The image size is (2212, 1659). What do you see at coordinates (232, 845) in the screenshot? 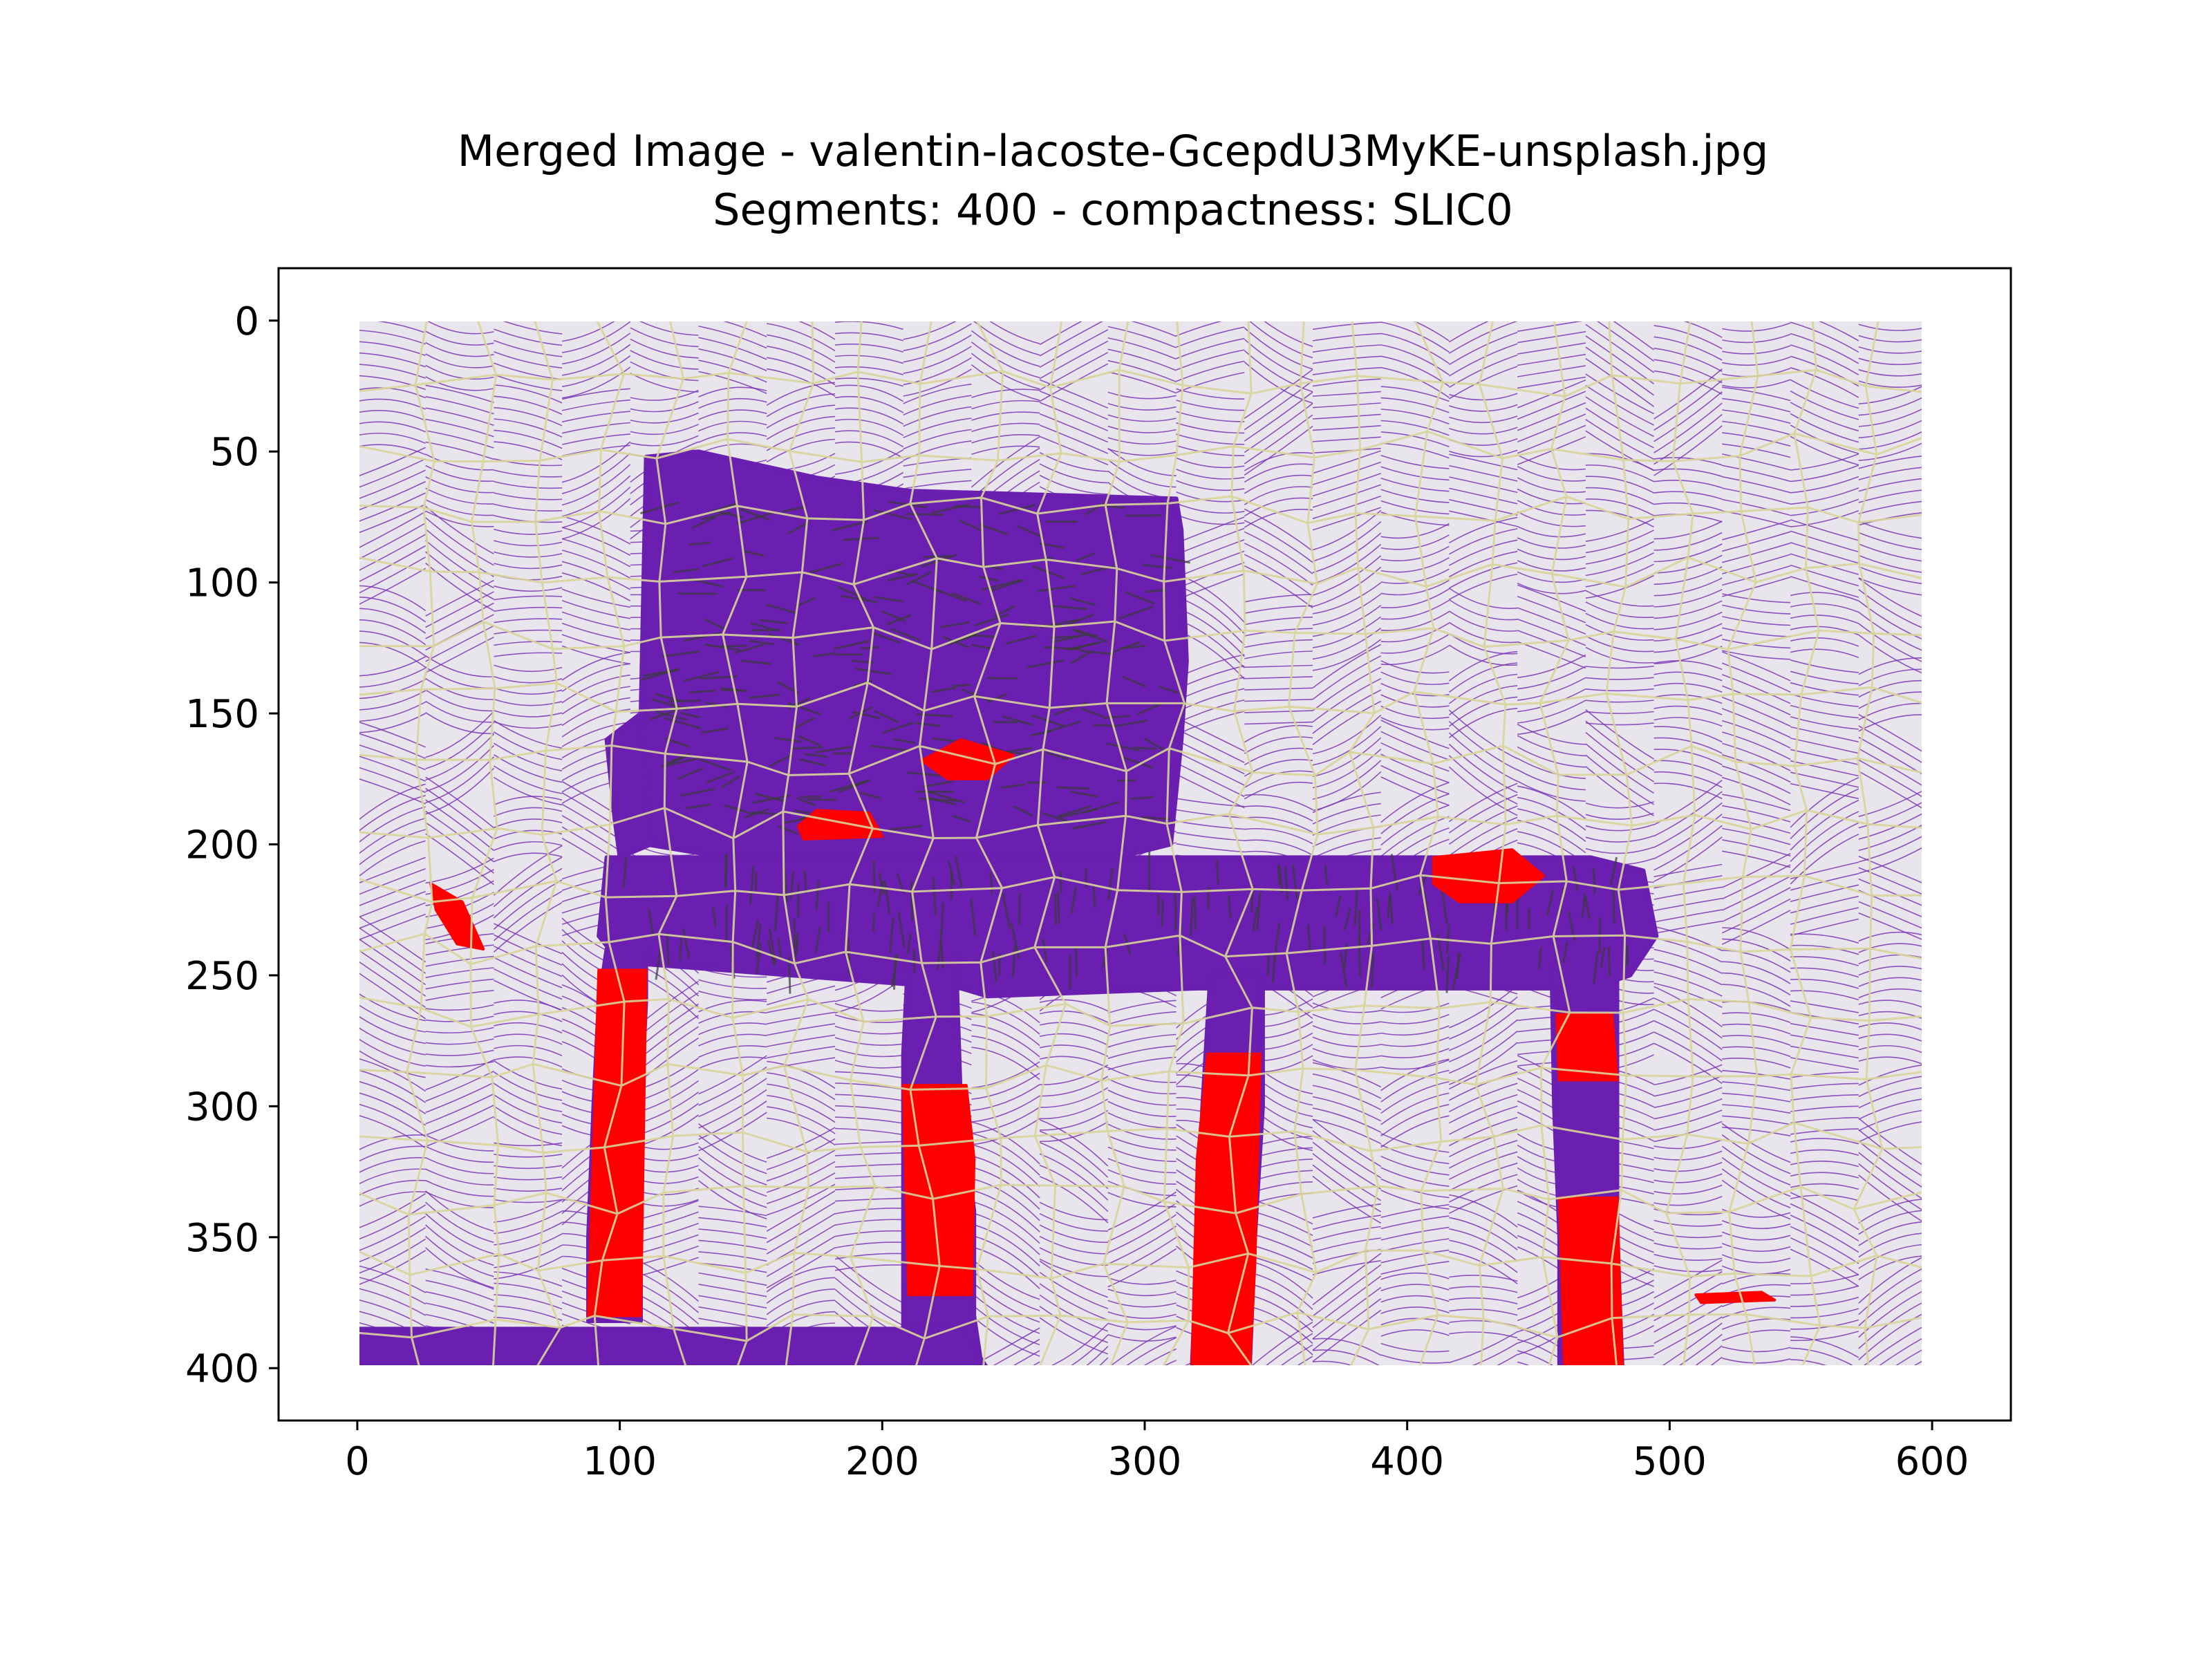
I see `y-axis-ticks: 0 50 100 150 200 250 300 350 400` at bounding box center [232, 845].